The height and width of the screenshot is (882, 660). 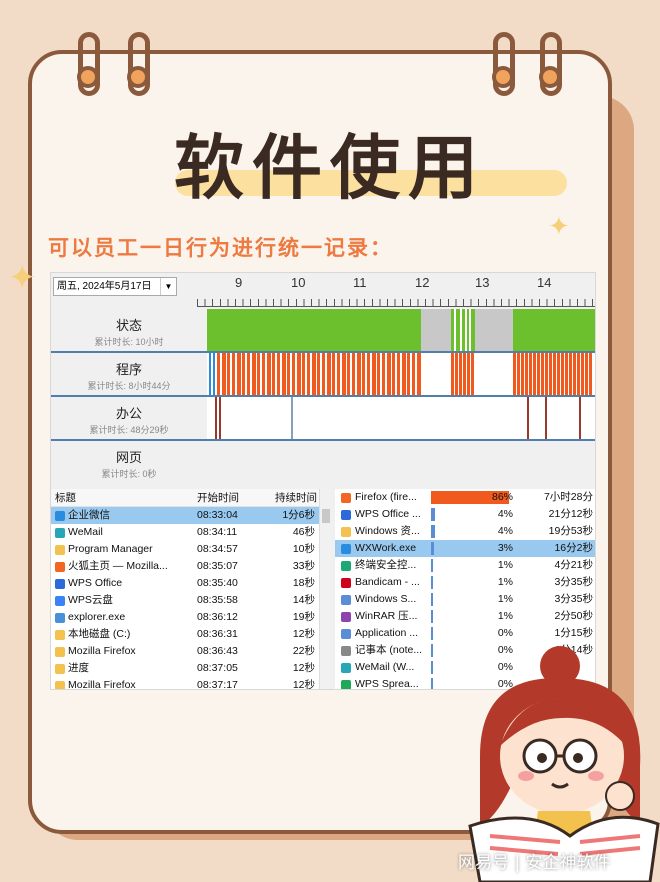 I want to click on list-item: Windows S... 1% 3分35秒, so click(x=465, y=599).